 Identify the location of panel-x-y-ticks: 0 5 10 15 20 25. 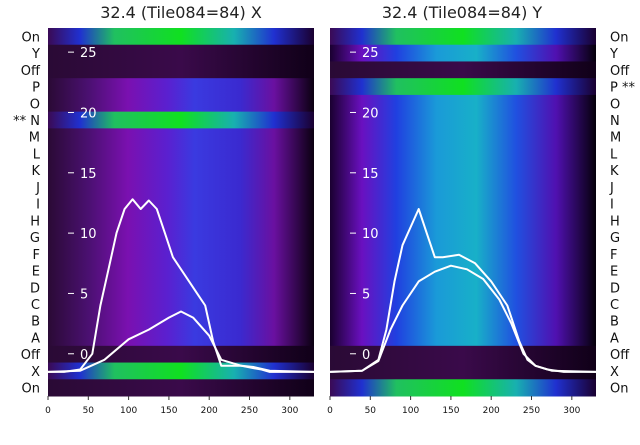
(82, 204).